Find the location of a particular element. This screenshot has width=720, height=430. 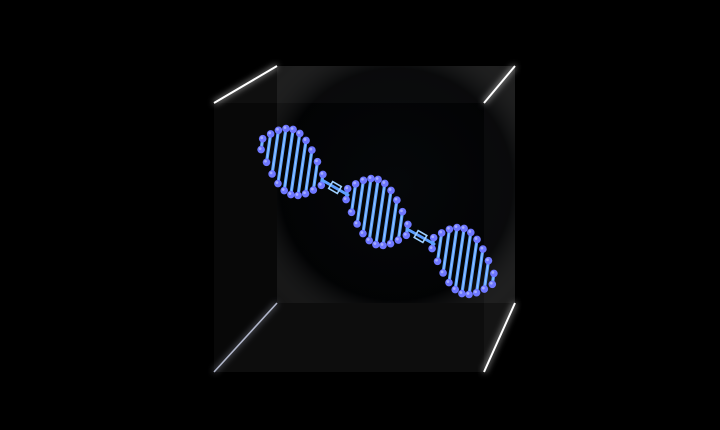

cube-back-edge is located at coordinates (245, 337).